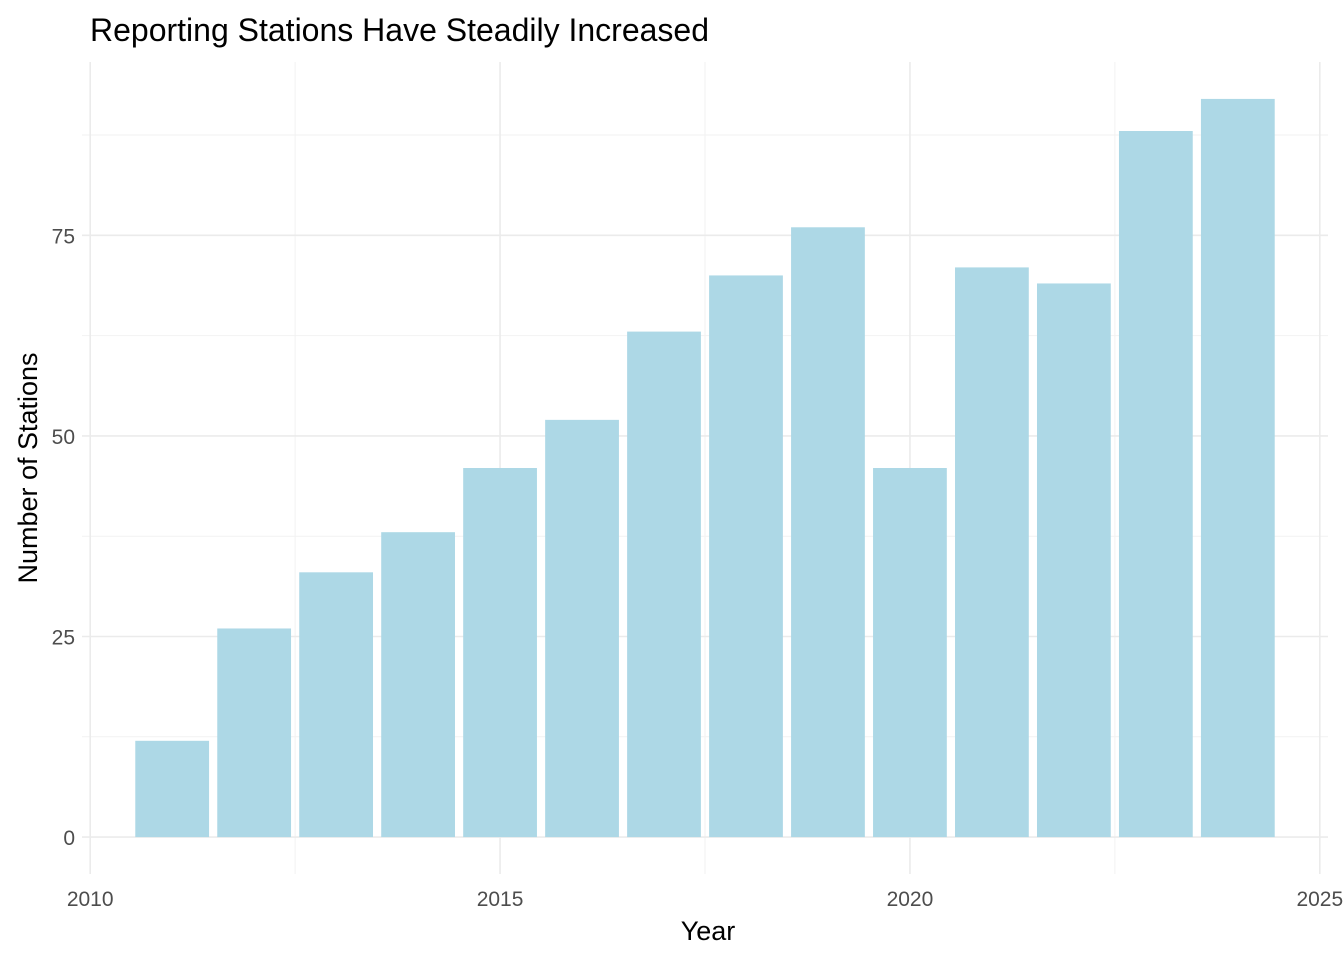  What do you see at coordinates (708, 931) in the screenshot?
I see `x-axis-title: Year` at bounding box center [708, 931].